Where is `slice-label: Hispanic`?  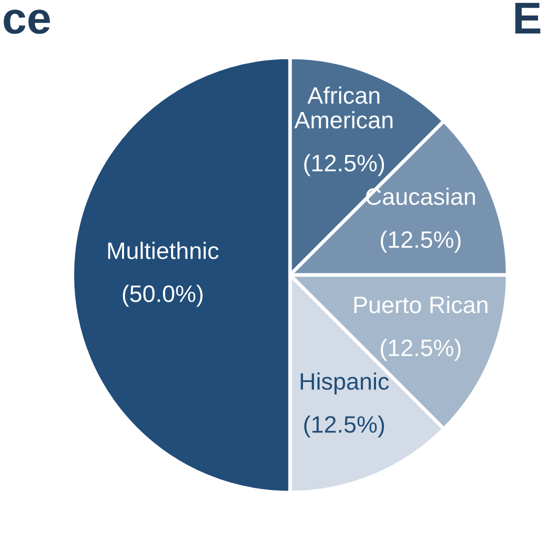
slice-label: Hispanic is located at coordinates (344, 383).